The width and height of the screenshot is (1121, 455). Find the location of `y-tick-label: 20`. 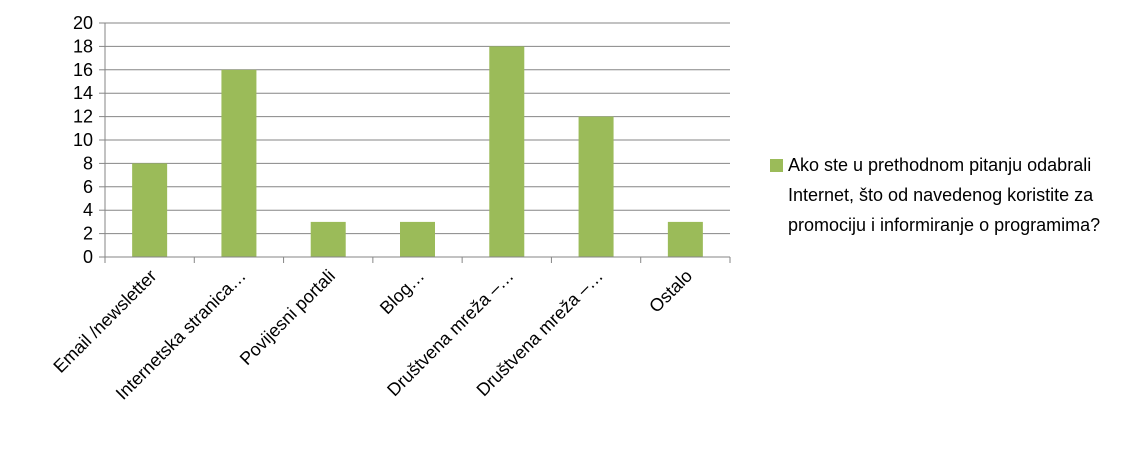

y-tick-label: 20 is located at coordinates (83, 23).